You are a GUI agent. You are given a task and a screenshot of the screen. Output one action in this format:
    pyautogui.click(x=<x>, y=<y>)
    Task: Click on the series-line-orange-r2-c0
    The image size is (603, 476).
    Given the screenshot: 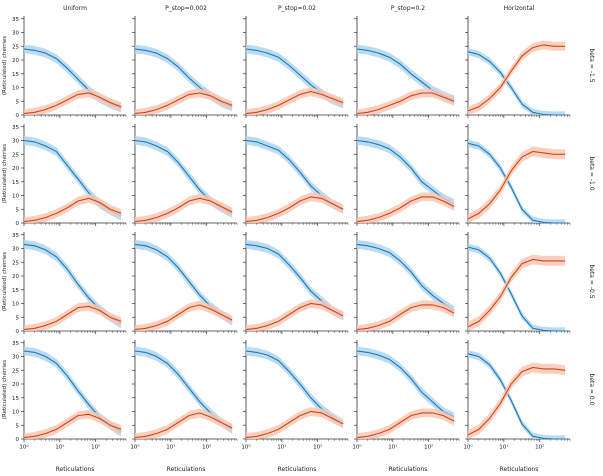 What is the action you would take?
    pyautogui.click(x=72, y=318)
    